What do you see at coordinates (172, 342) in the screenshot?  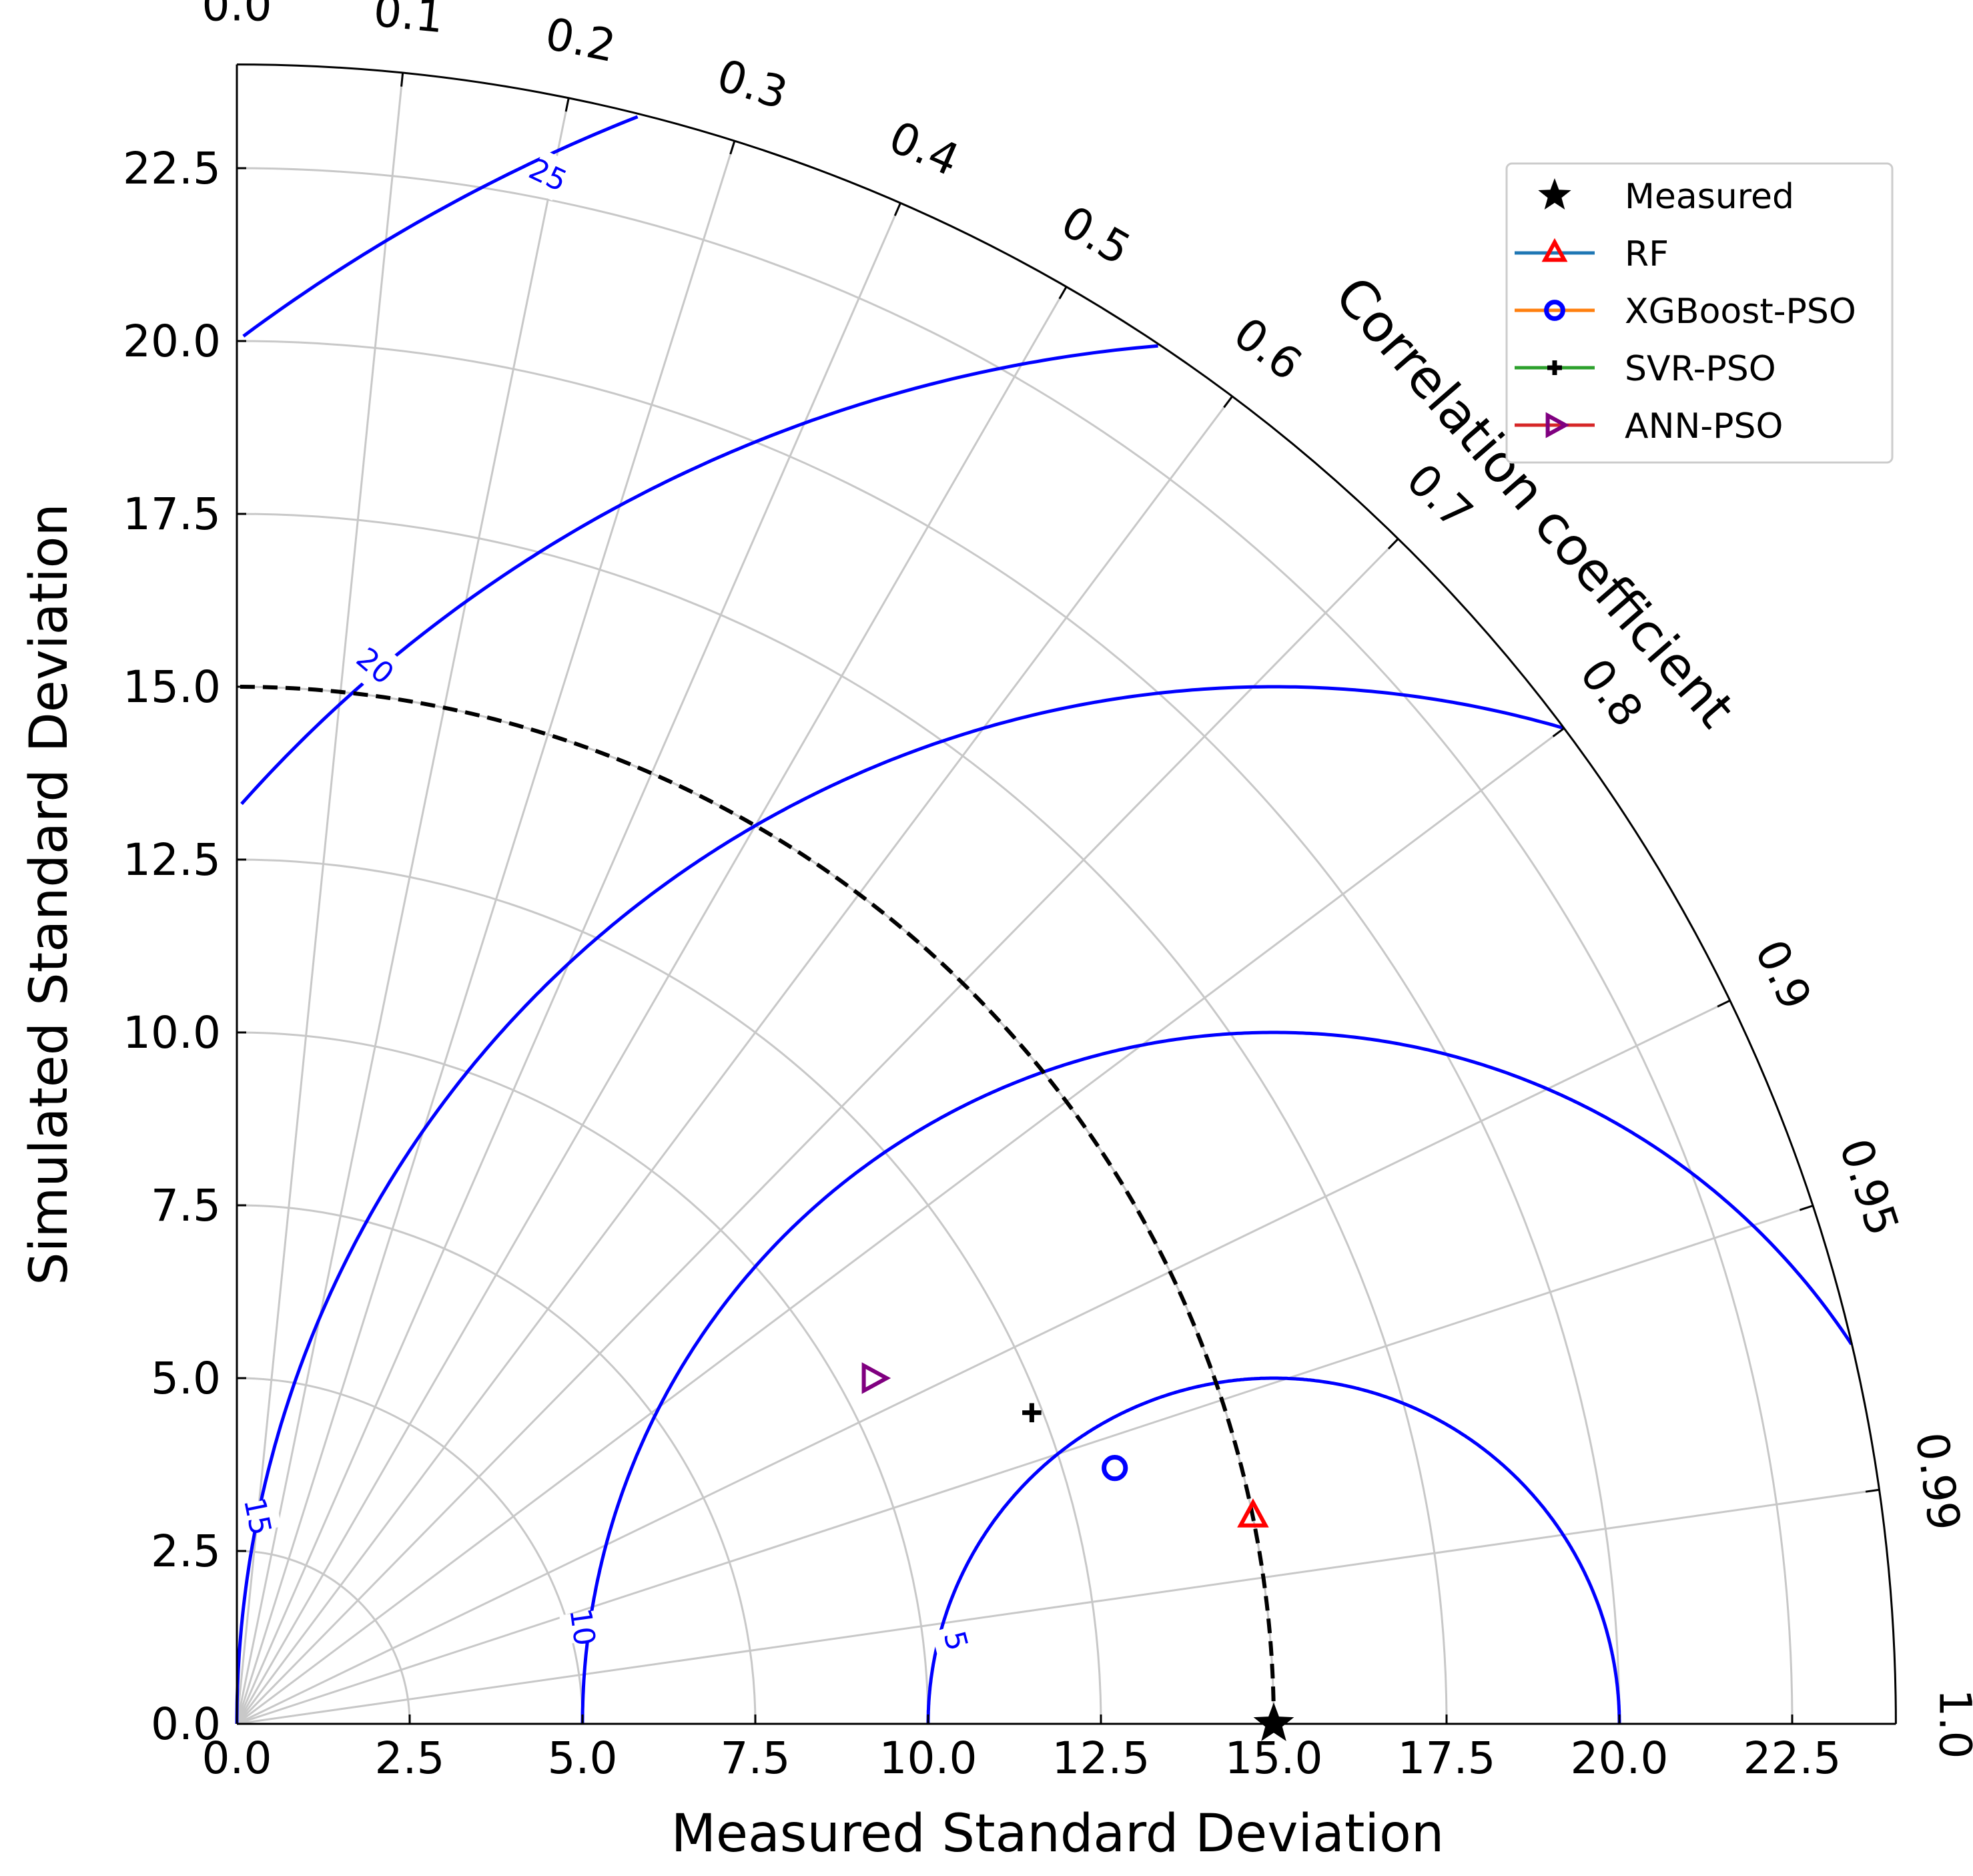 I see `y-tick-label: 20.0` at bounding box center [172, 342].